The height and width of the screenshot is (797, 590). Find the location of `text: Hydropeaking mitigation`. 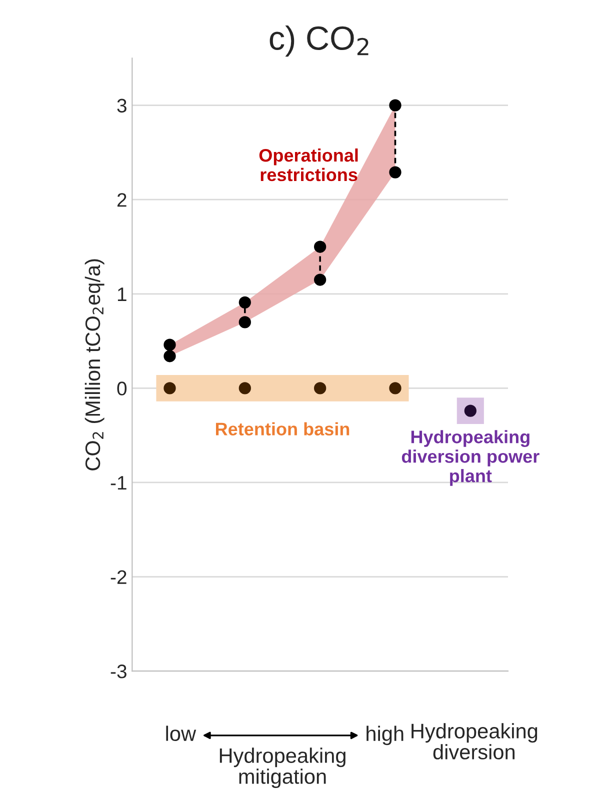

text: Hydropeaking mitigation is located at coordinates (283, 768).